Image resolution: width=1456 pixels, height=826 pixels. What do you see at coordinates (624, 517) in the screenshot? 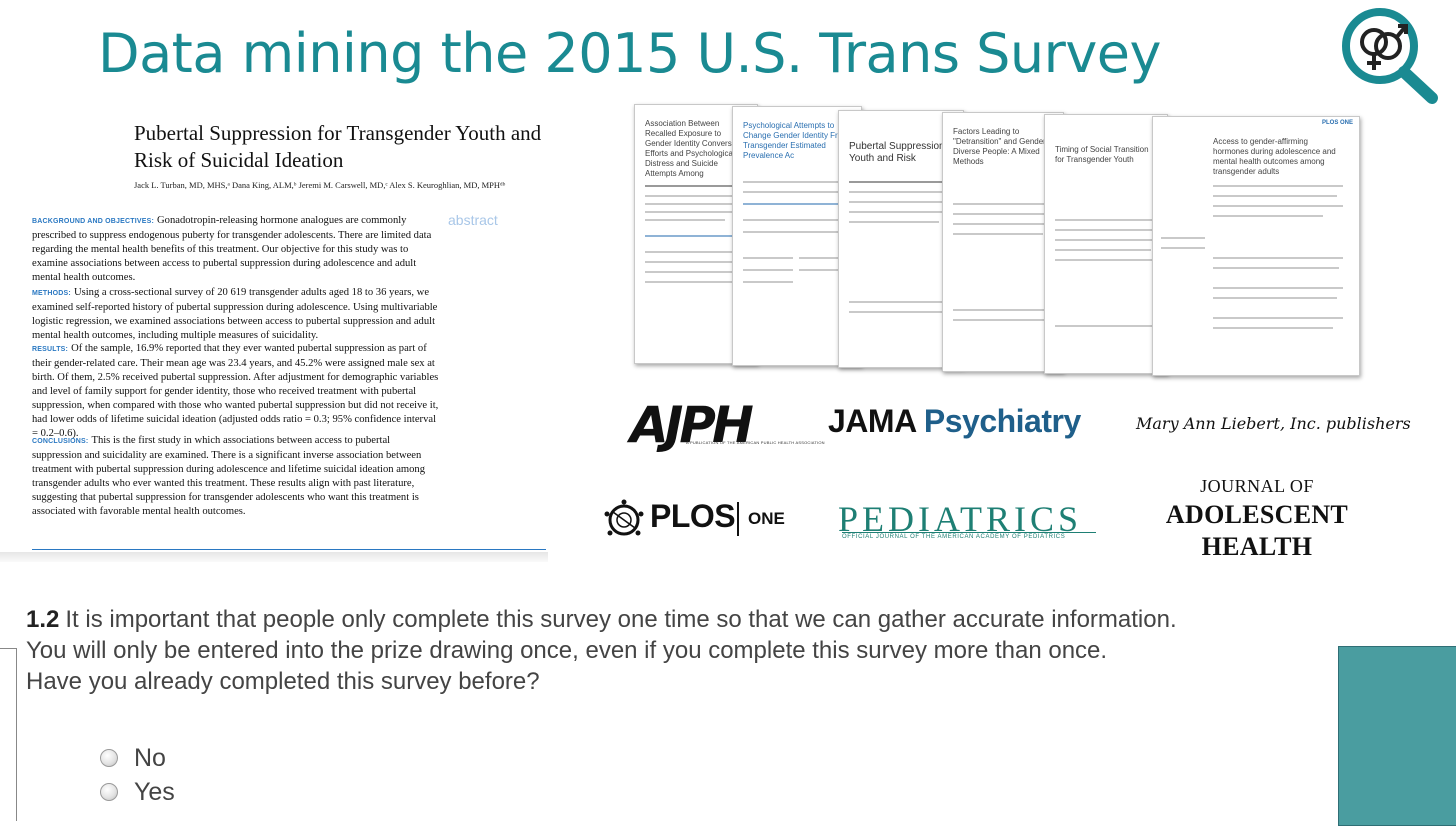
I see `plos-globe-icon` at bounding box center [624, 517].